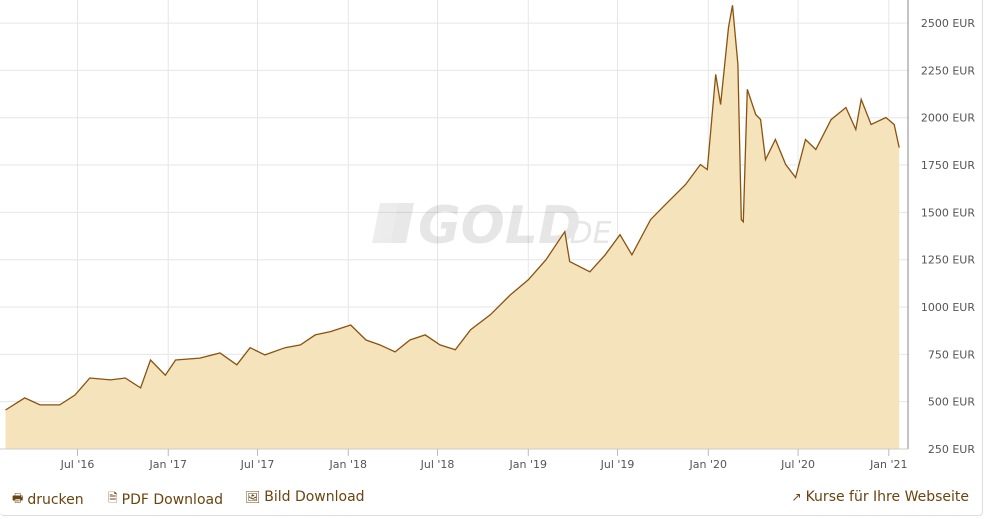  What do you see at coordinates (948, 70) in the screenshot?
I see `y-tick-label: 2250 EUR` at bounding box center [948, 70].